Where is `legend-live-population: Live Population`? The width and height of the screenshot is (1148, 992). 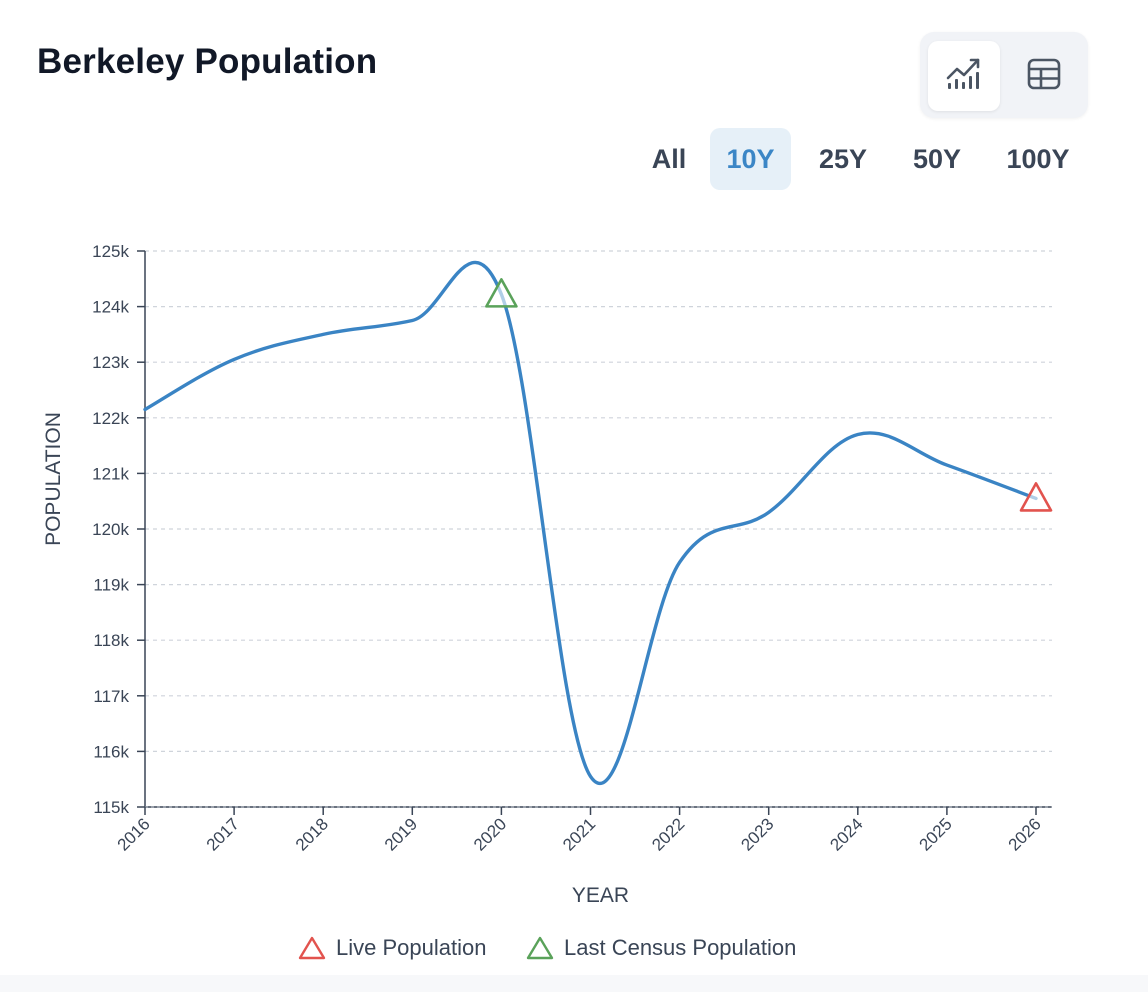
legend-live-population: Live Population is located at coordinates (392, 948).